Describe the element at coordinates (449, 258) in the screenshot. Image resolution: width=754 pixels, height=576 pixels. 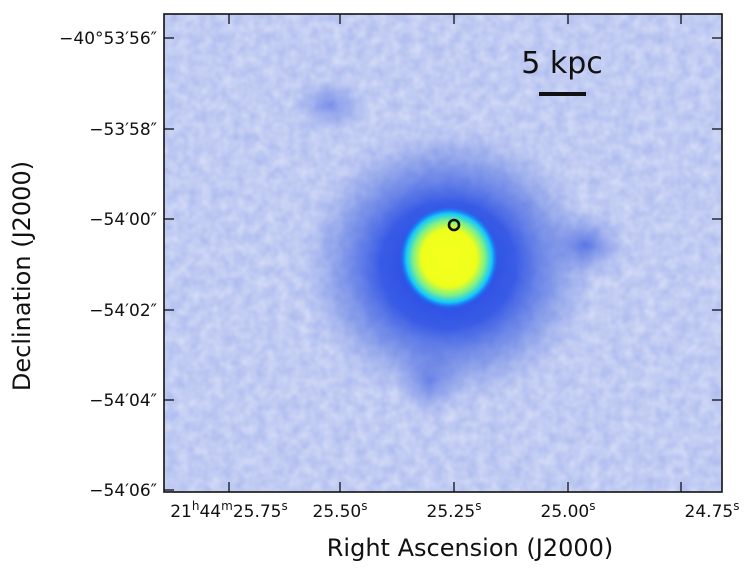
I see `galaxy-core` at that location.